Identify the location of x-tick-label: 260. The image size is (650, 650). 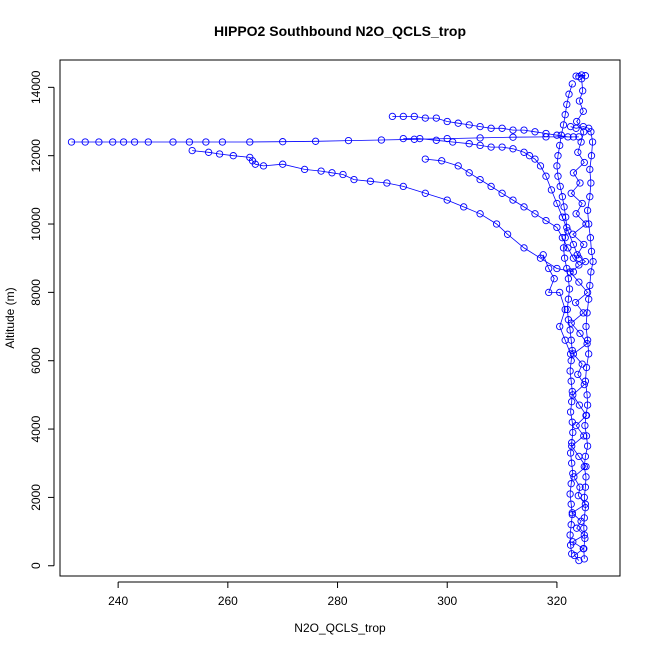
(228, 601).